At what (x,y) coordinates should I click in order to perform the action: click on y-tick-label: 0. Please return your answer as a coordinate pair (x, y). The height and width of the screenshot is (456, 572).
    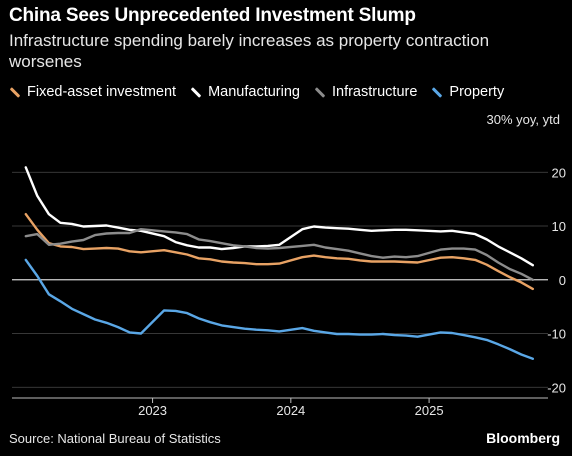
    Looking at the image, I should click on (562, 280).